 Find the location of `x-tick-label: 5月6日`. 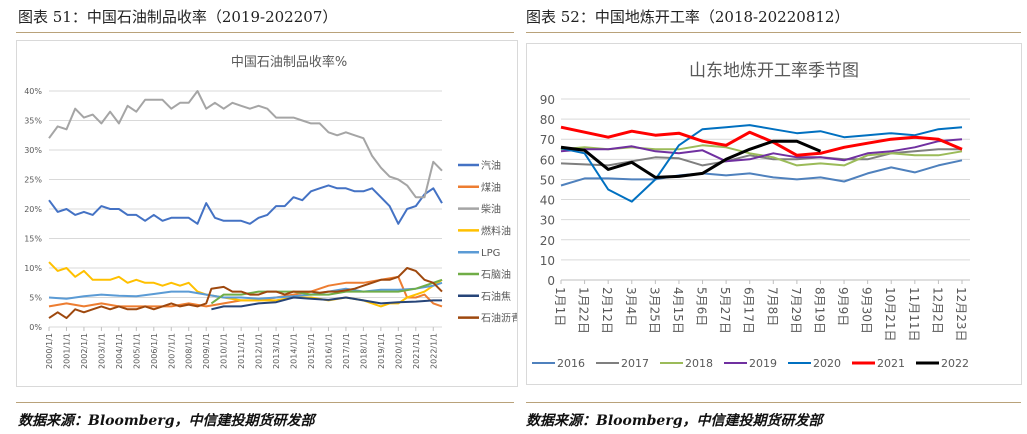

x-tick-label: 5月6日 is located at coordinates (702, 306).